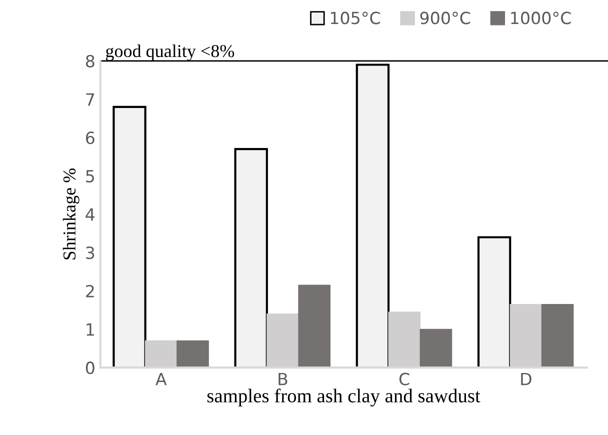  I want to click on legend-label: 1000°C, so click(541, 18).